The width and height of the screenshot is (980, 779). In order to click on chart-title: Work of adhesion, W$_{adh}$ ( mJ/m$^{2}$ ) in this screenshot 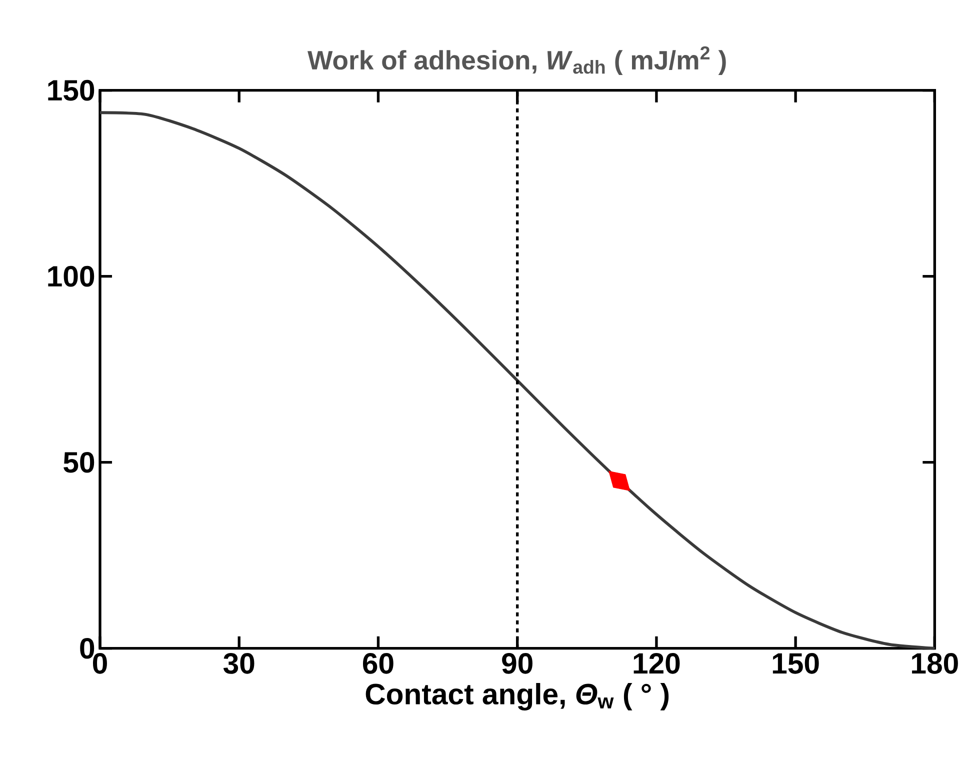, I will do `click(517, 60)`.